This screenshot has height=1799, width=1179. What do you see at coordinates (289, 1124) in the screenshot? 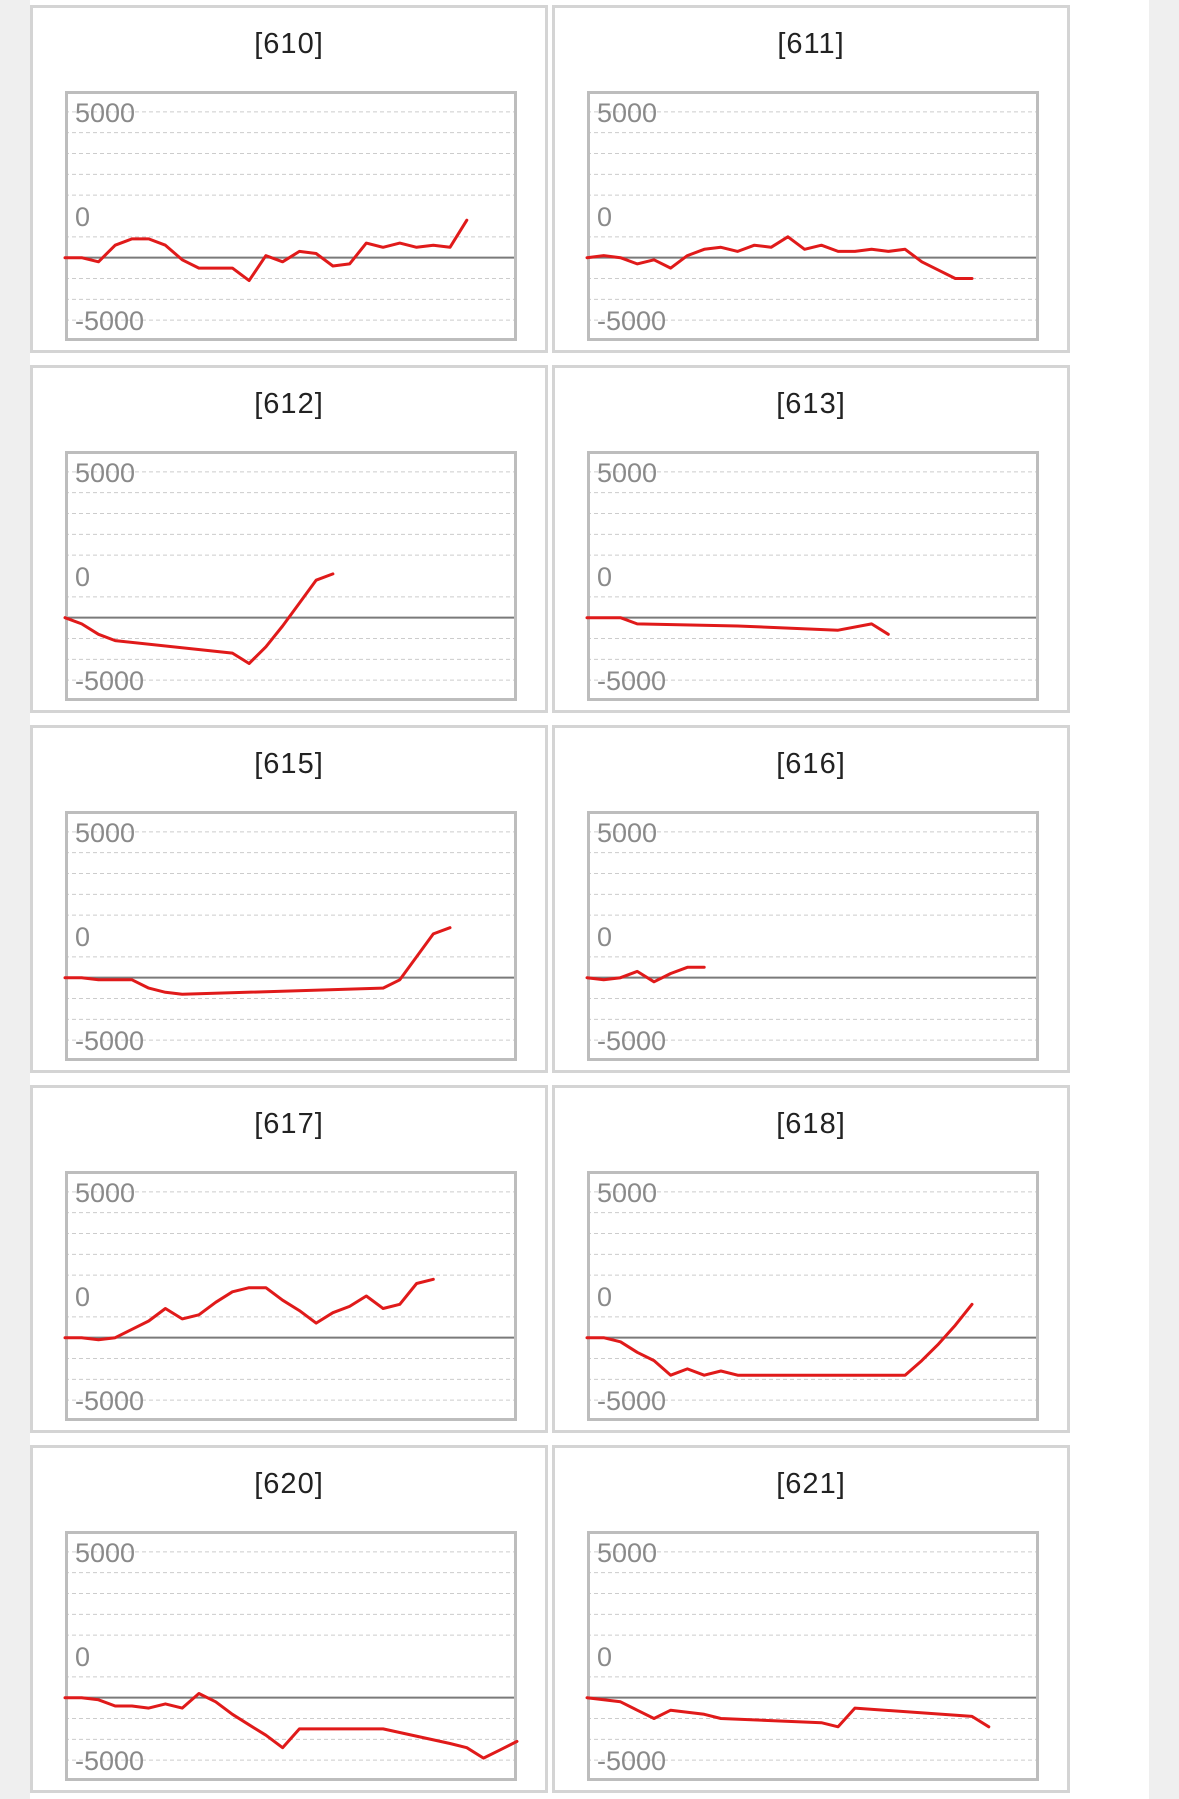
I see `chart-title: [617]` at bounding box center [289, 1124].